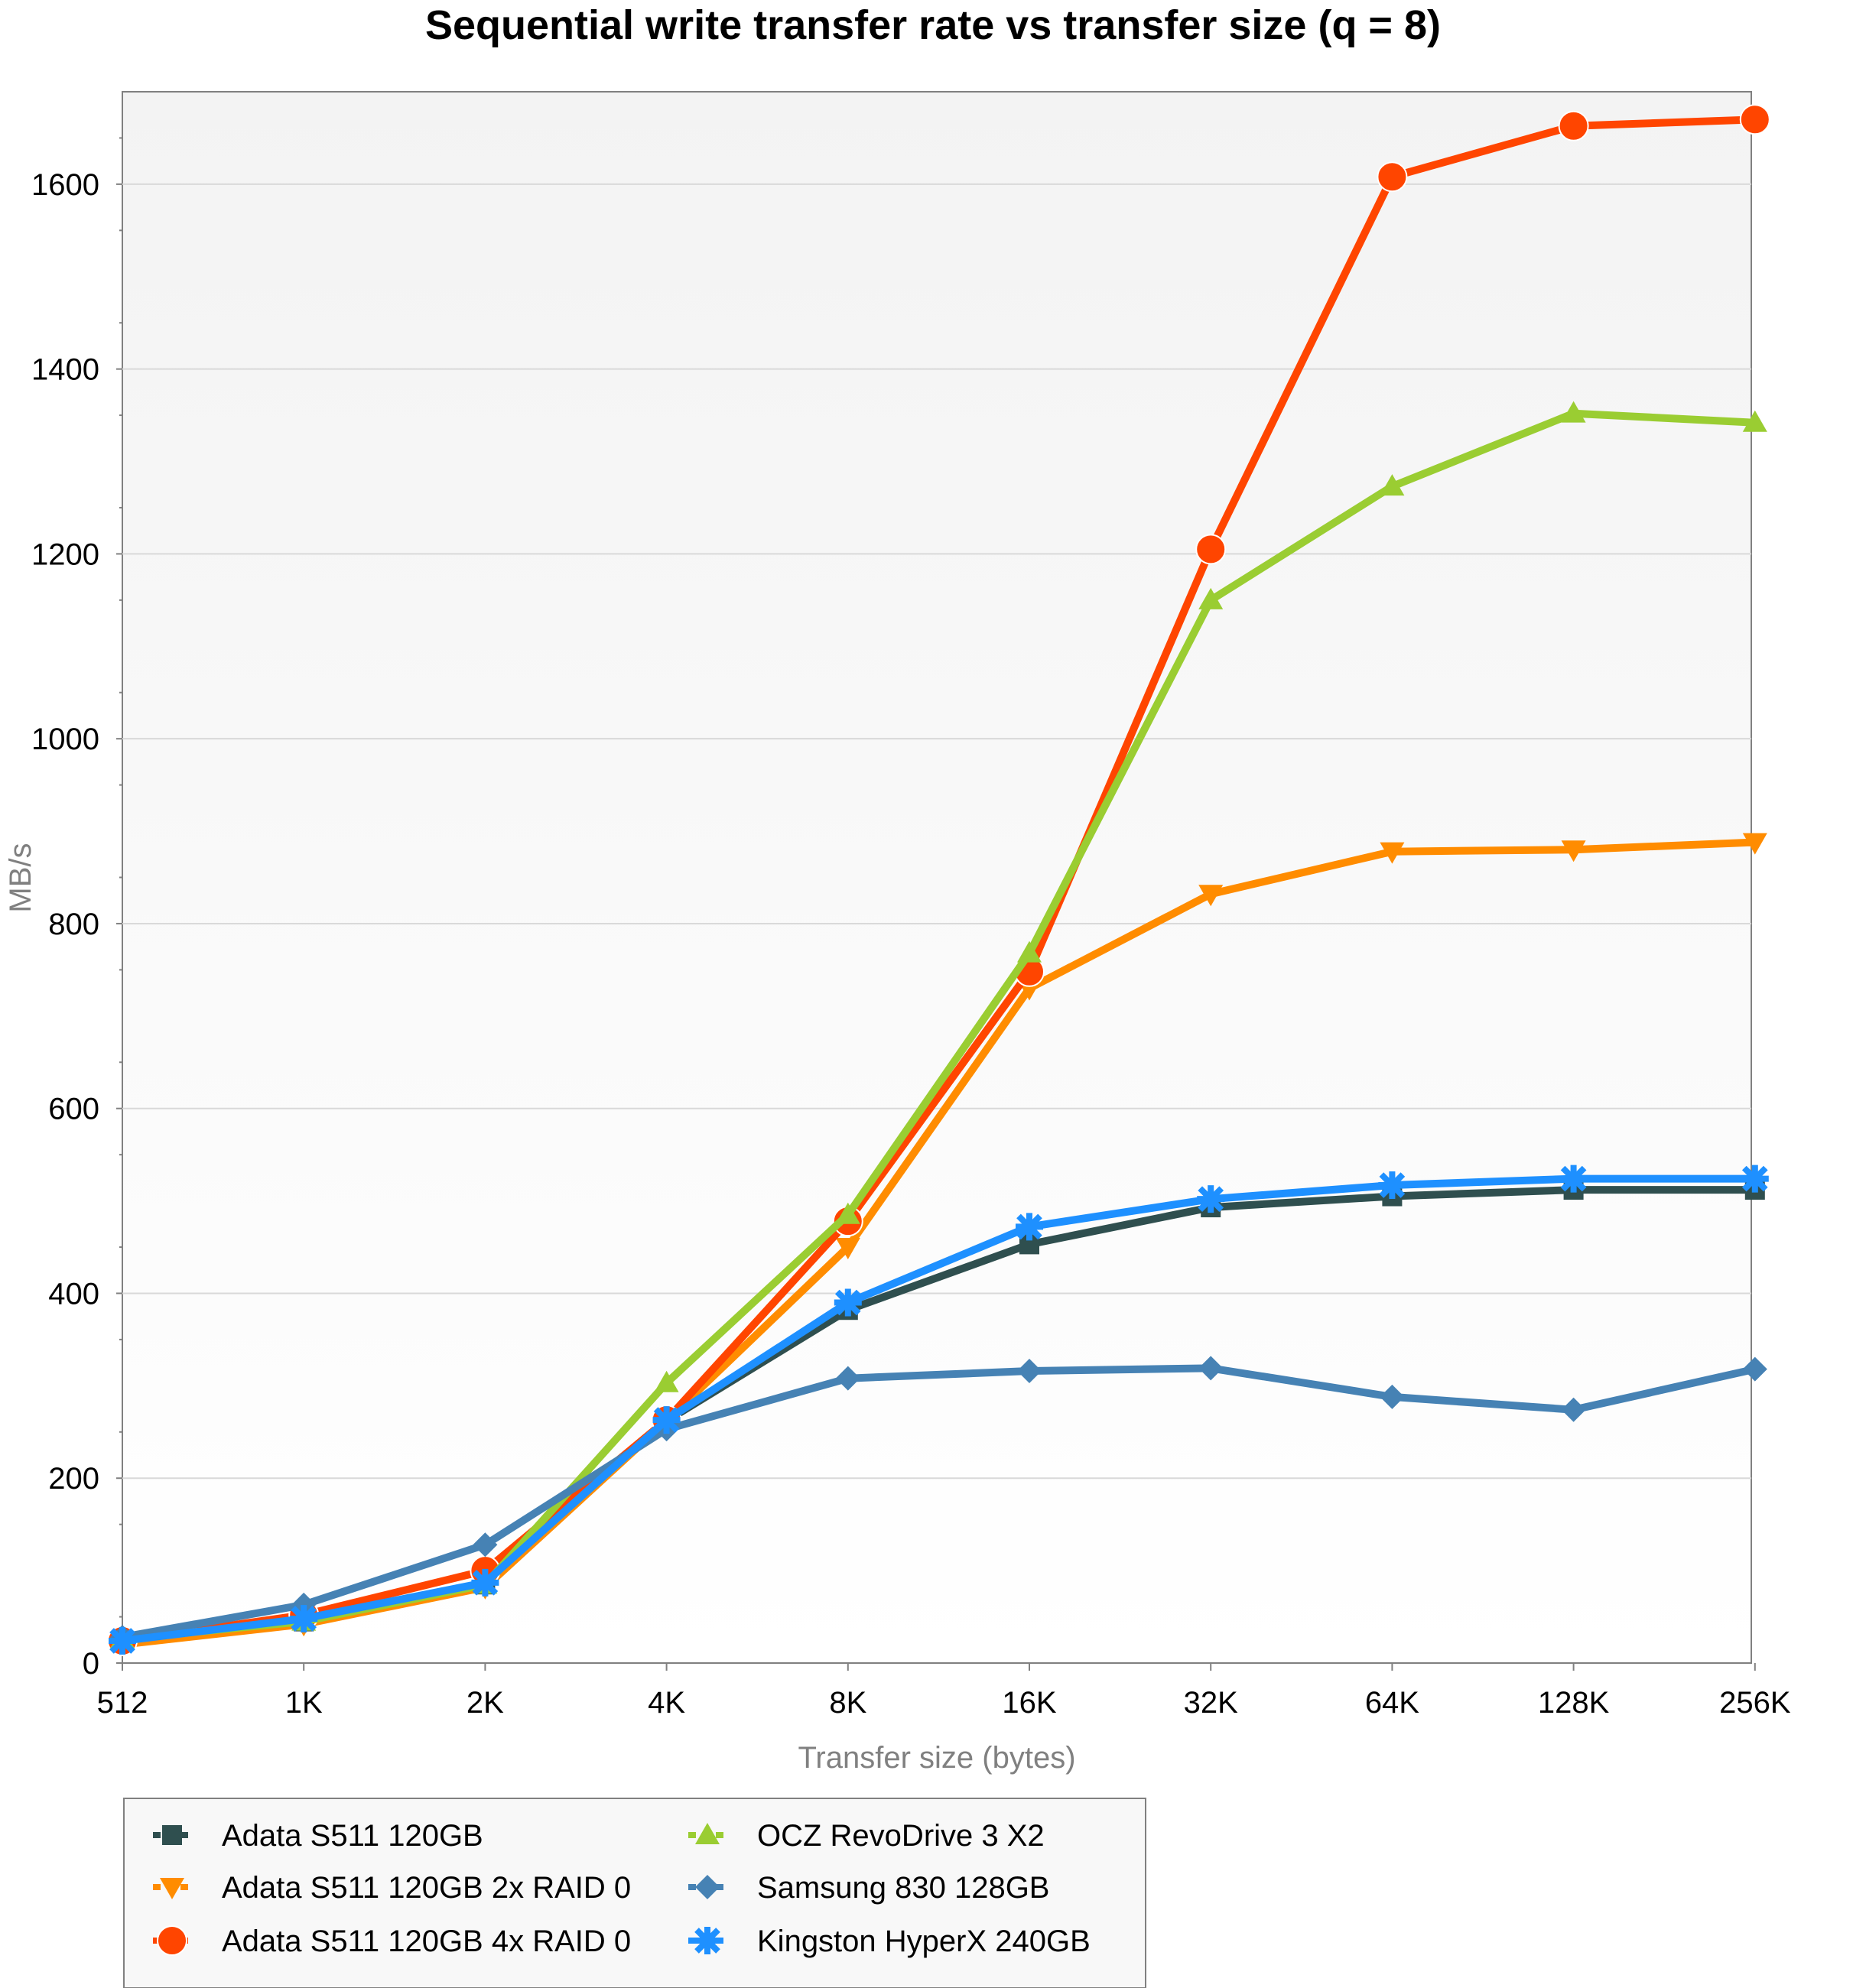 The width and height of the screenshot is (1866, 1988). What do you see at coordinates (91, 1664) in the screenshot?
I see `y-tick-label: 0` at bounding box center [91, 1664].